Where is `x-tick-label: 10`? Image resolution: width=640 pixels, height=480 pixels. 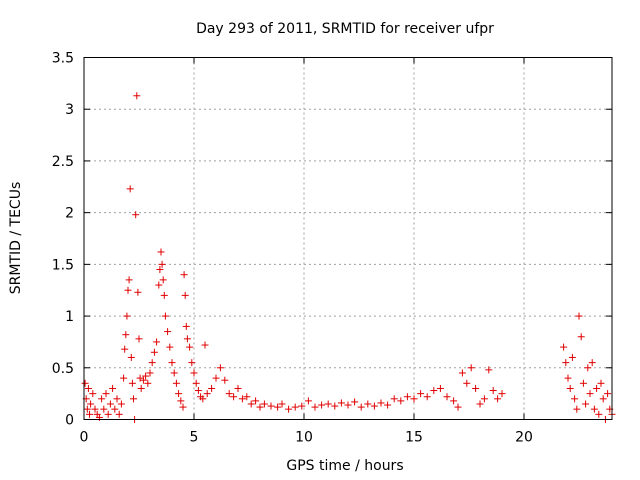
x-tick-label: 10 is located at coordinates (304, 438).